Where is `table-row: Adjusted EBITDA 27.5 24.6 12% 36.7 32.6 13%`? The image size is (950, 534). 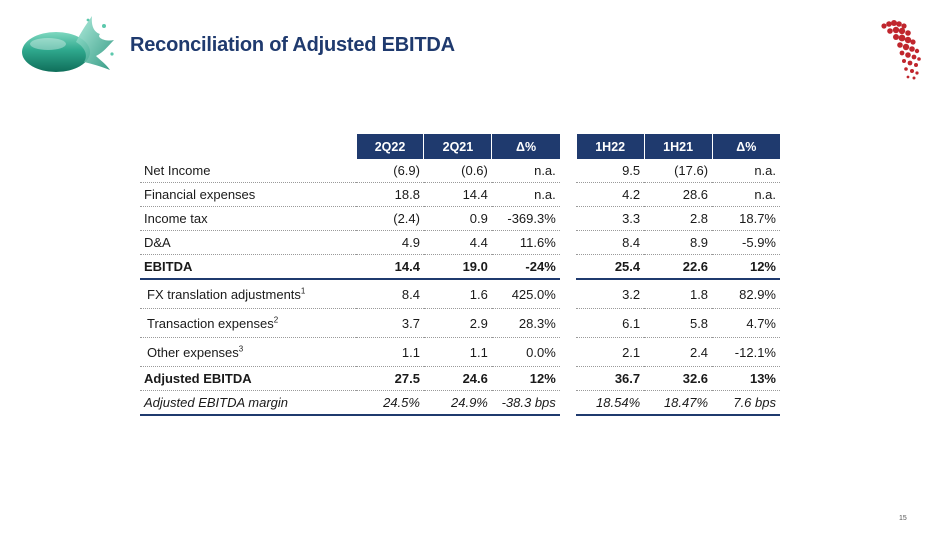
table-row: Adjusted EBITDA 27.5 24.6 12% 36.7 32.6 13% is located at coordinates (460, 378).